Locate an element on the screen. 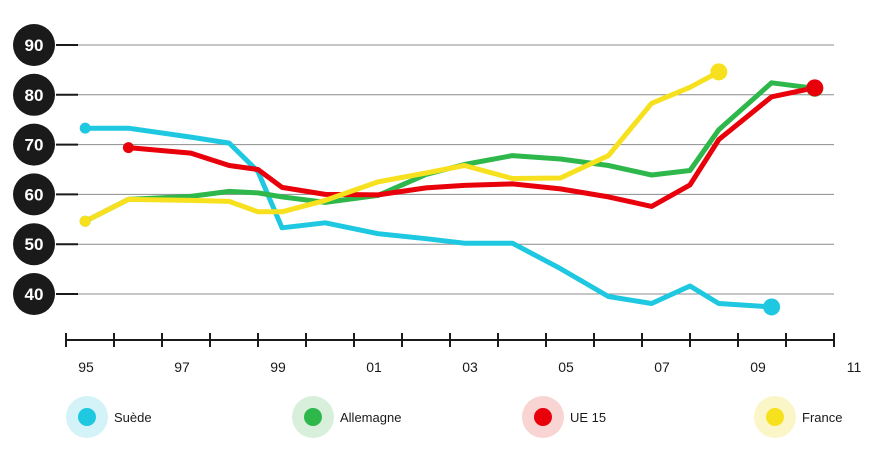  x-tick-label: 11 is located at coordinates (854, 367).